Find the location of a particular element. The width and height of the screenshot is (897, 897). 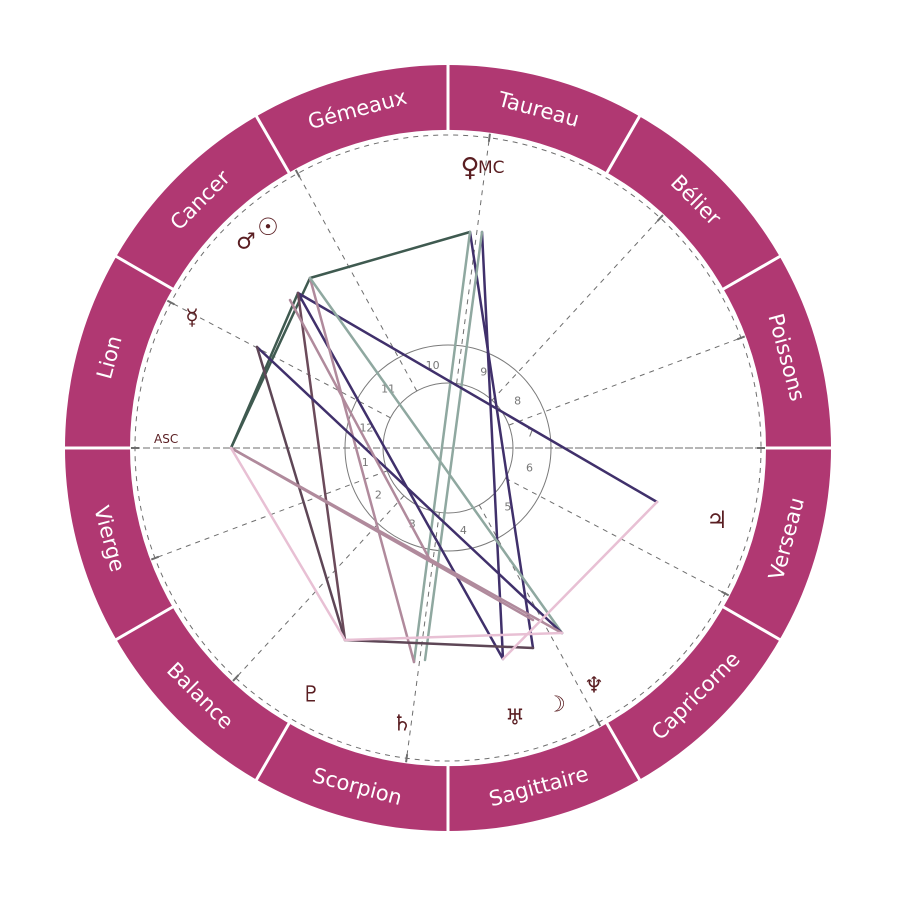

house-number-3: 3 is located at coordinates (412, 524).